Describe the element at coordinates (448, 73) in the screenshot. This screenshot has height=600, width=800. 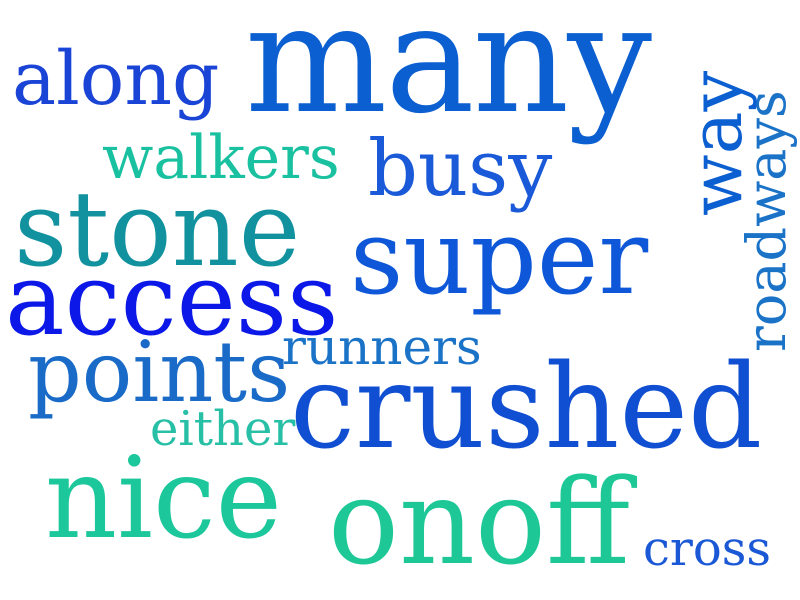
I see `word-many: many` at that location.